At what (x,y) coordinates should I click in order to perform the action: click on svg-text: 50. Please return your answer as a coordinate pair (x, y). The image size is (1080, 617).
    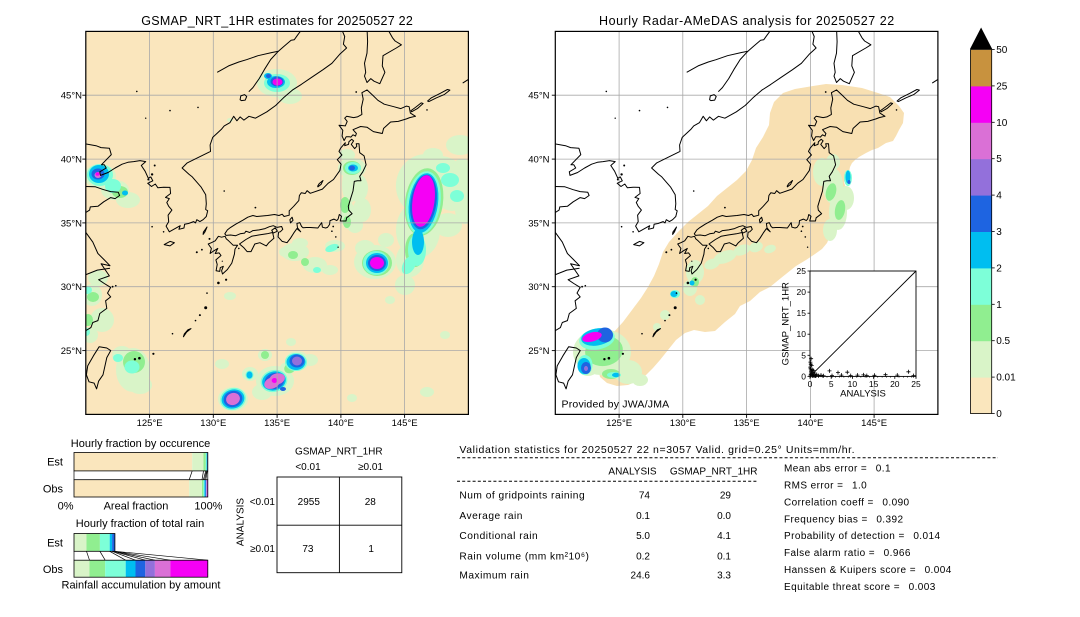
    Looking at the image, I should click on (1002, 50).